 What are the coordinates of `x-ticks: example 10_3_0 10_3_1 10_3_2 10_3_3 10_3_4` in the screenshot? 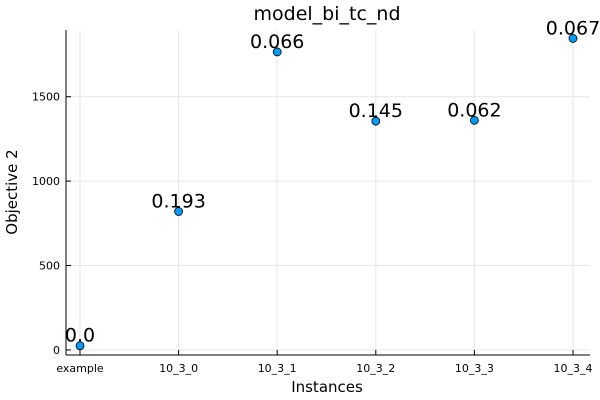 It's located at (324, 362).